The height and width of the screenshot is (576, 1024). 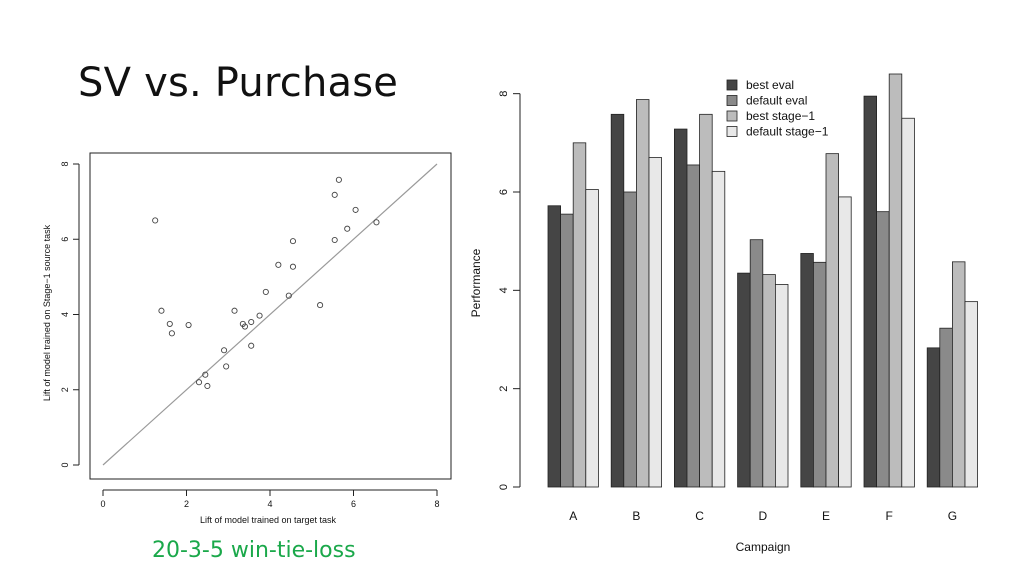 I want to click on bar-y-tick-label: 4, so click(x=504, y=290).